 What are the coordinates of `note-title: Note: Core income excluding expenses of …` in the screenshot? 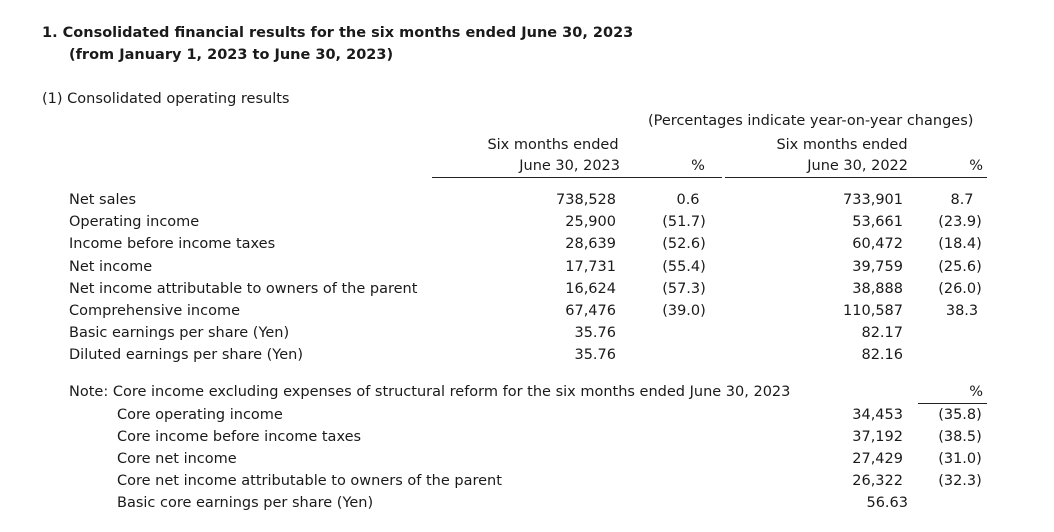 It's located at (430, 392).